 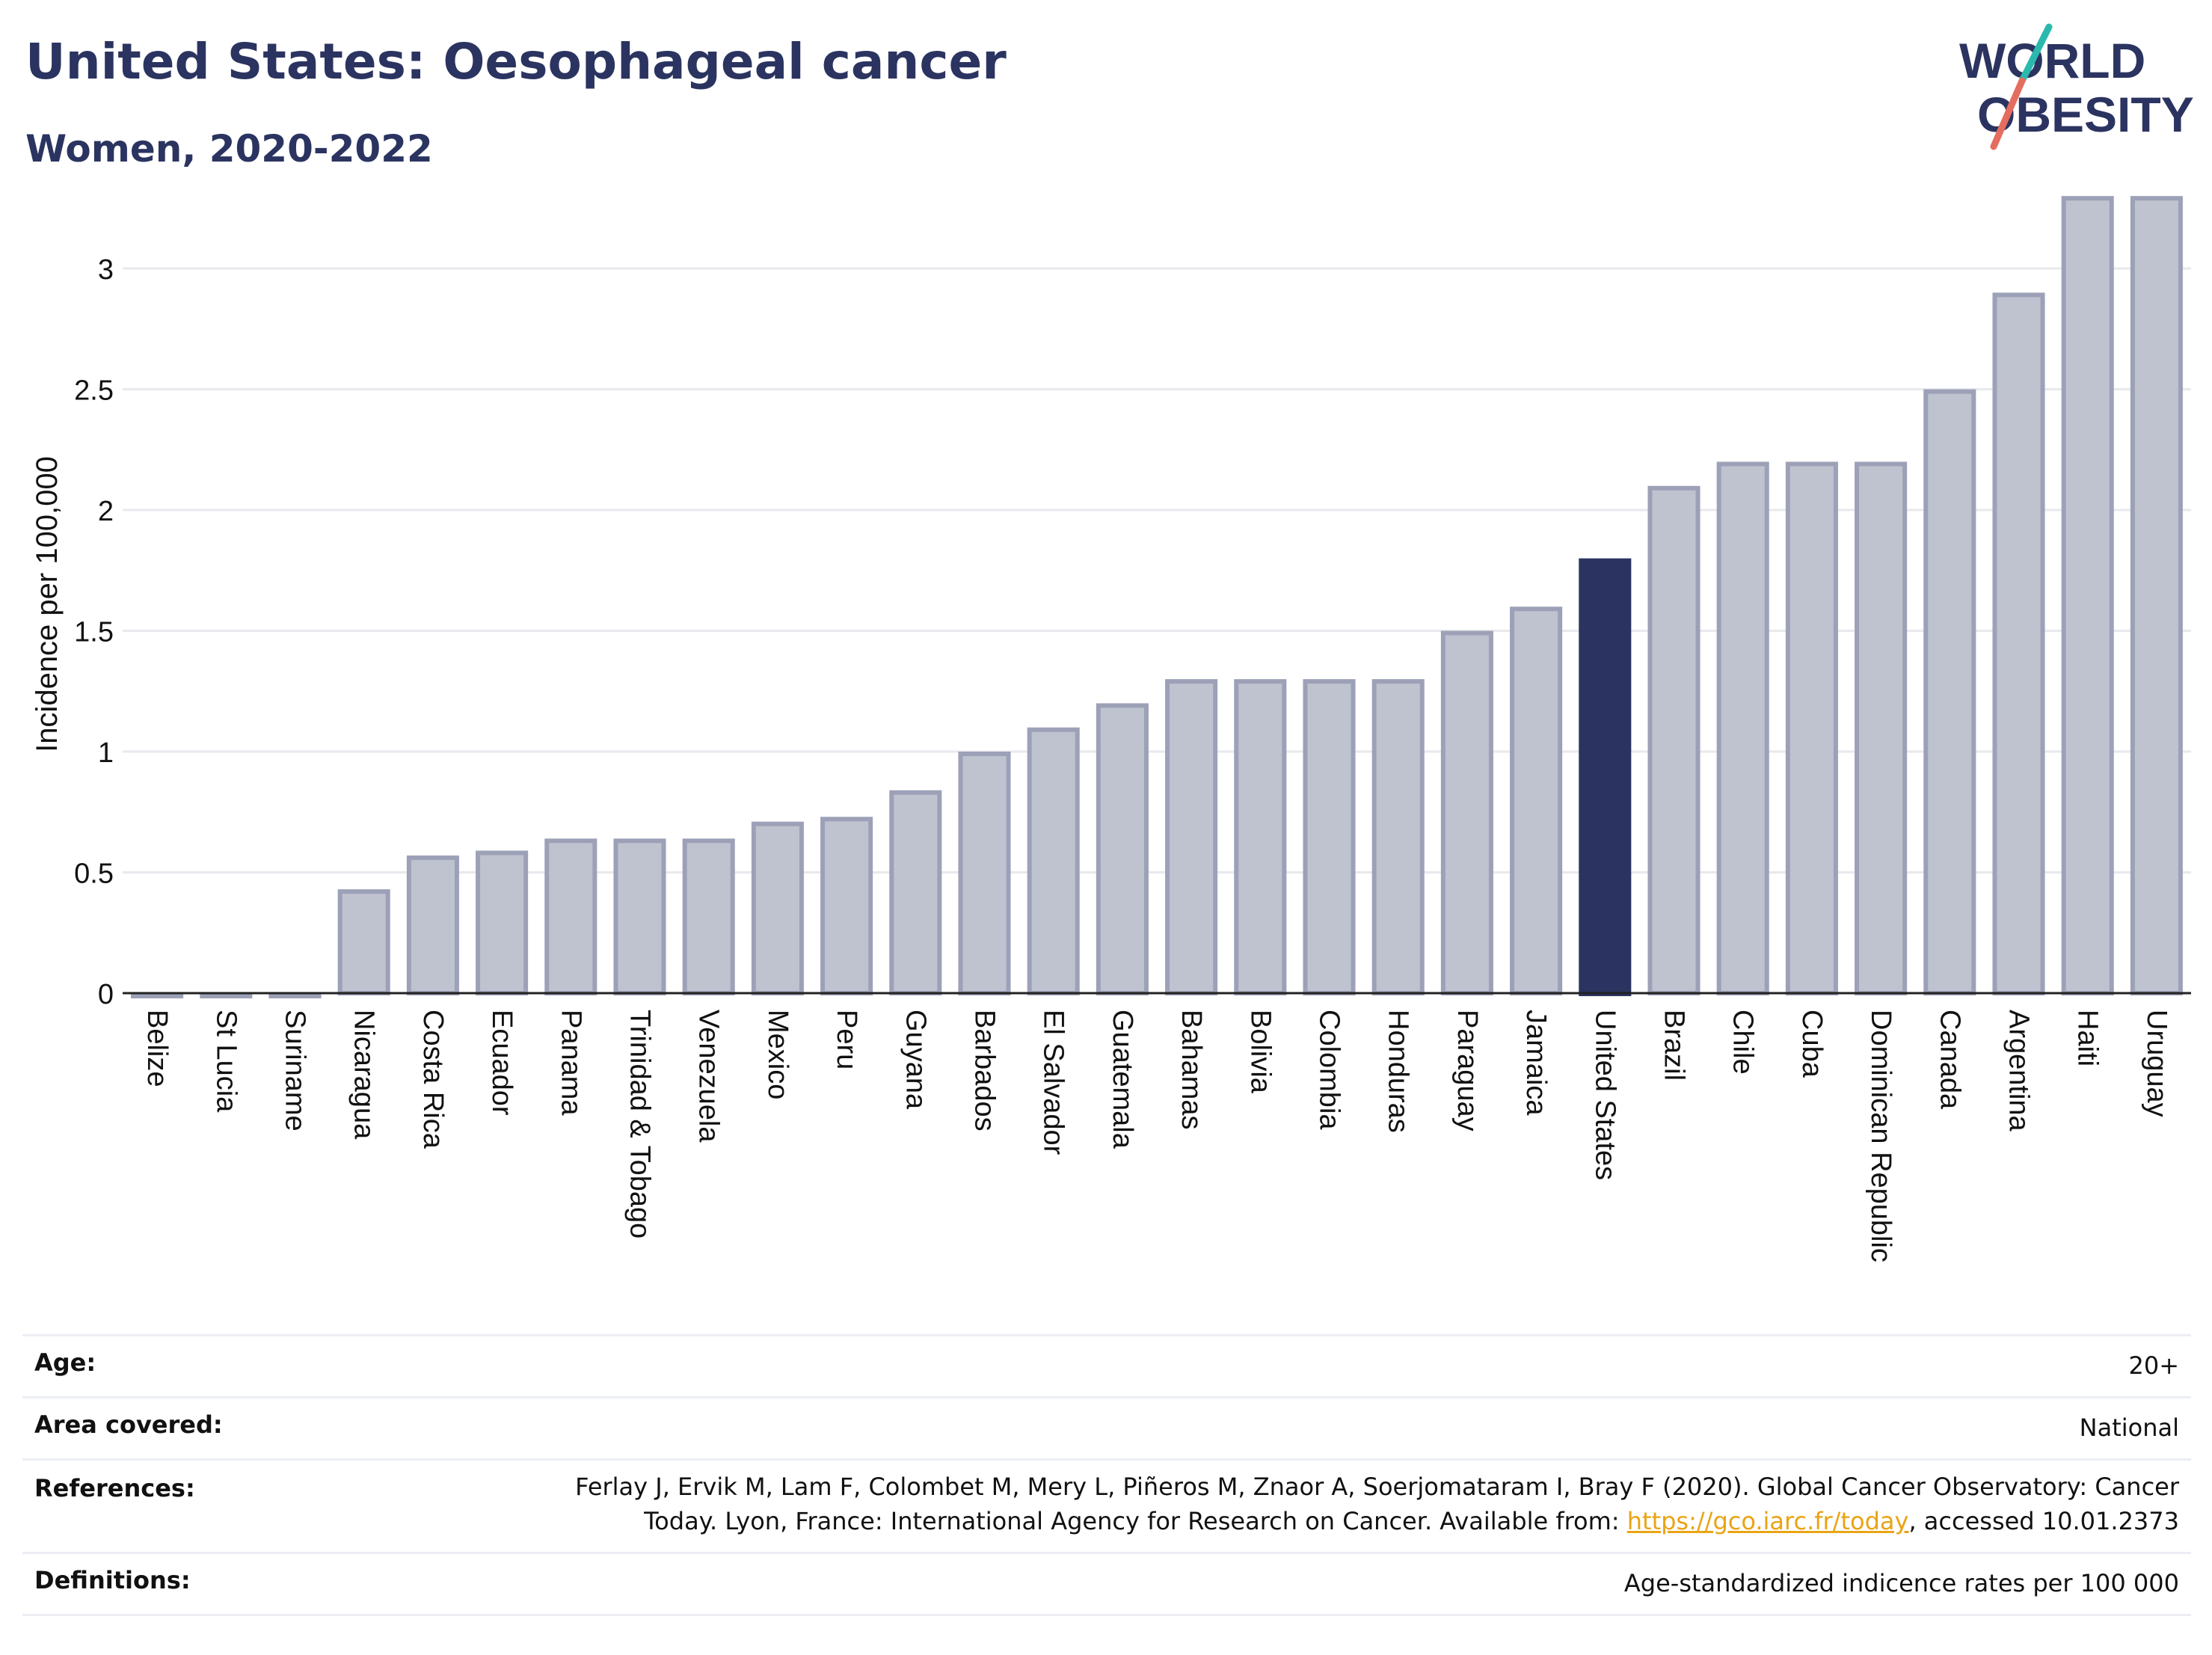 I want to click on logo-slash-teal, so click(x=2035, y=54).